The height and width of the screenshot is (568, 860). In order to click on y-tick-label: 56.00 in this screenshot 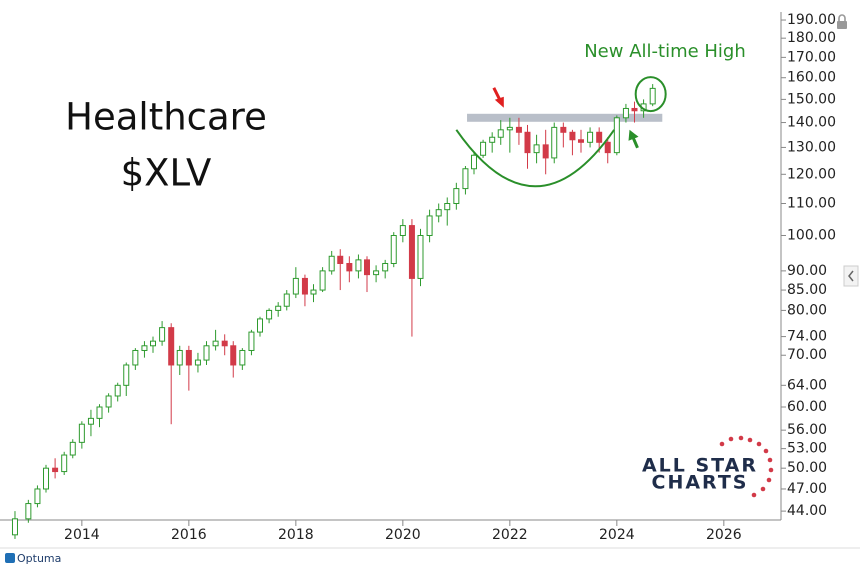, I will do `click(807, 430)`.